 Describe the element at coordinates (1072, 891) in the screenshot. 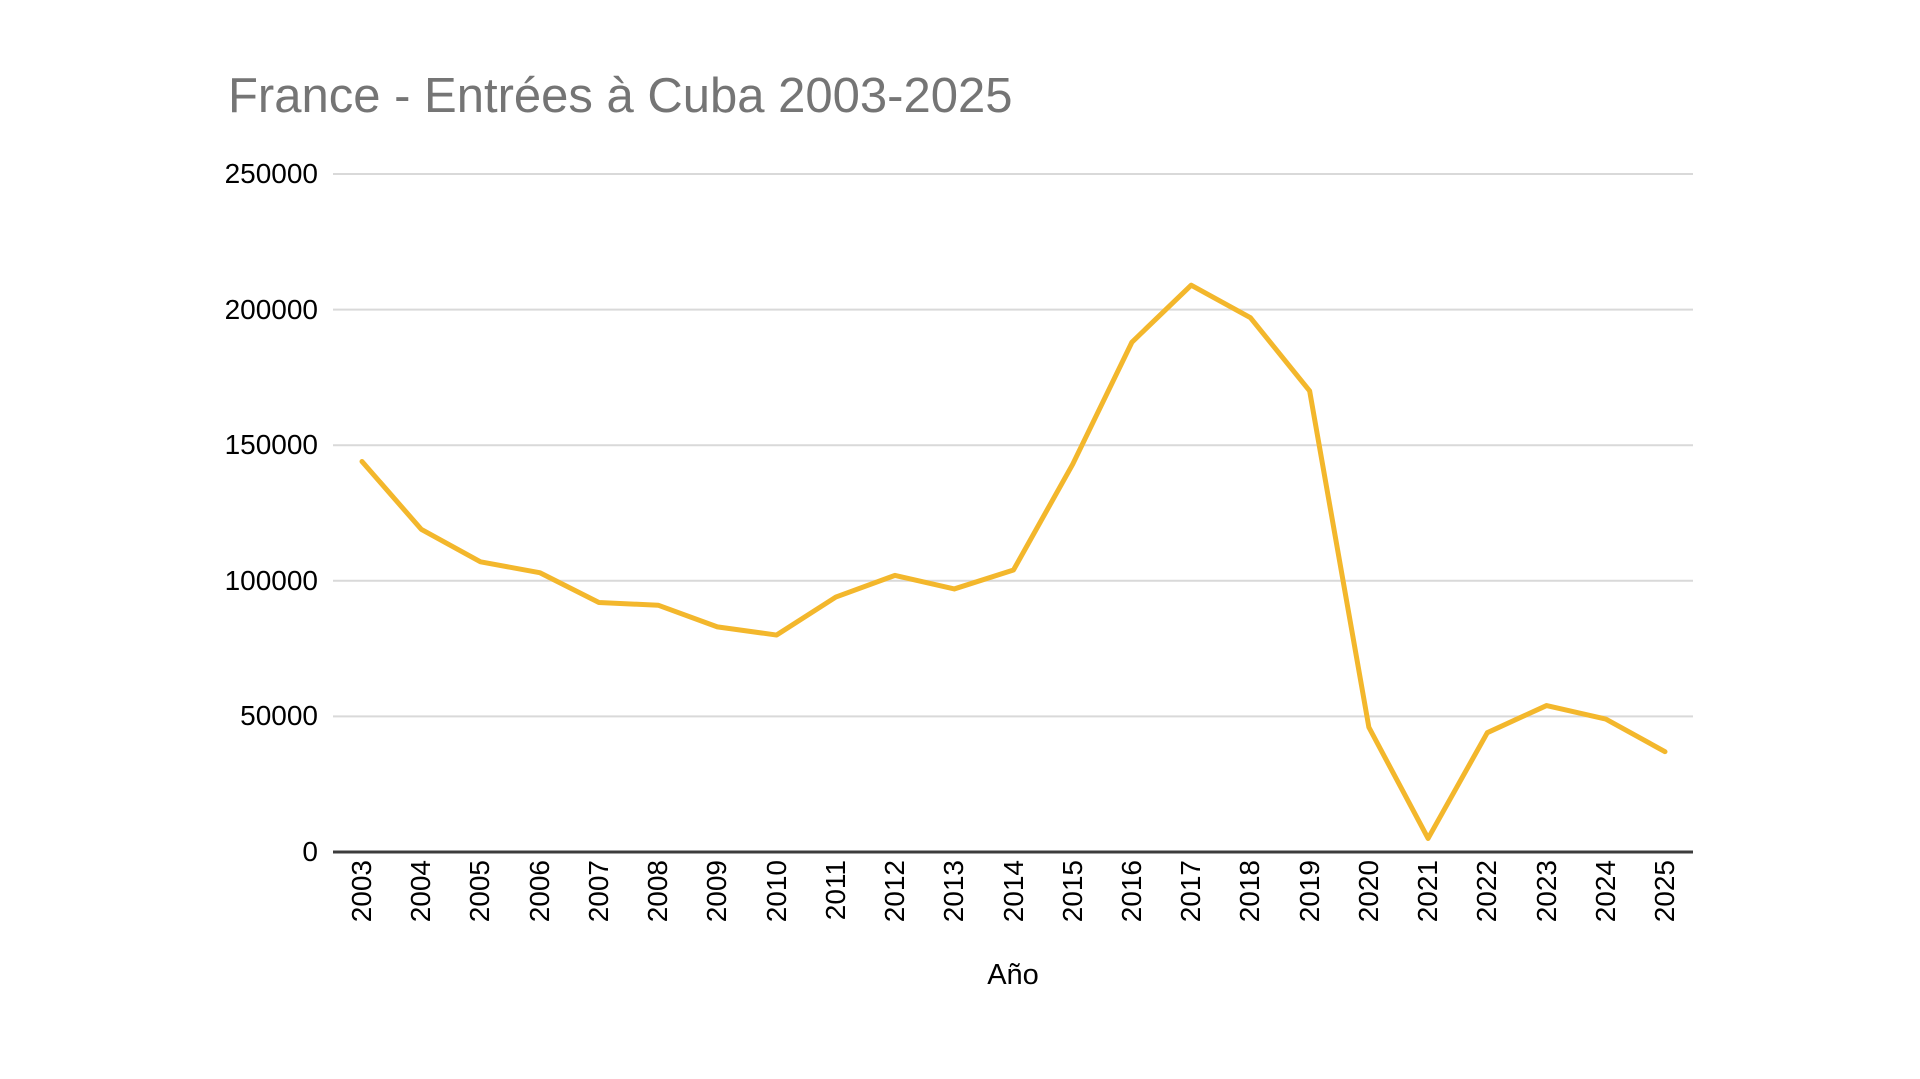

I see `x-axis-tick-label: 2015` at that location.